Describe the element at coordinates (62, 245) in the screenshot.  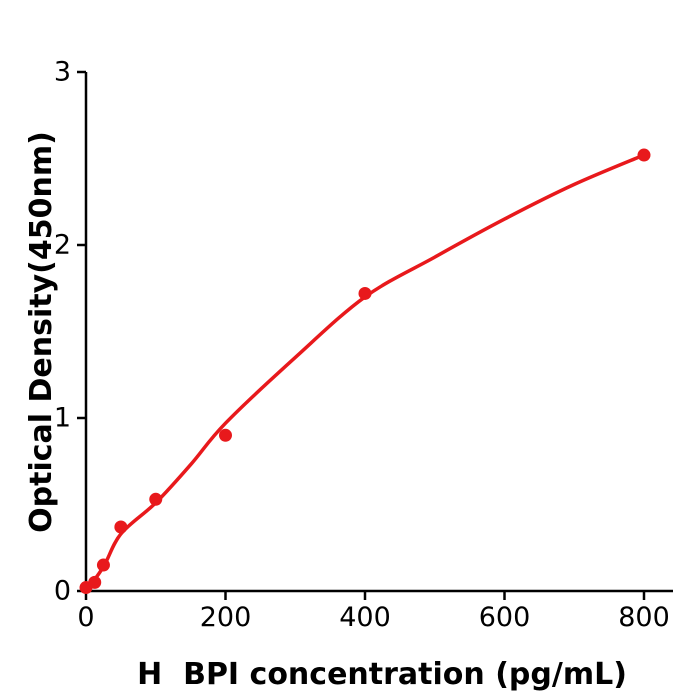
I see `y-tick-label: 2` at that location.